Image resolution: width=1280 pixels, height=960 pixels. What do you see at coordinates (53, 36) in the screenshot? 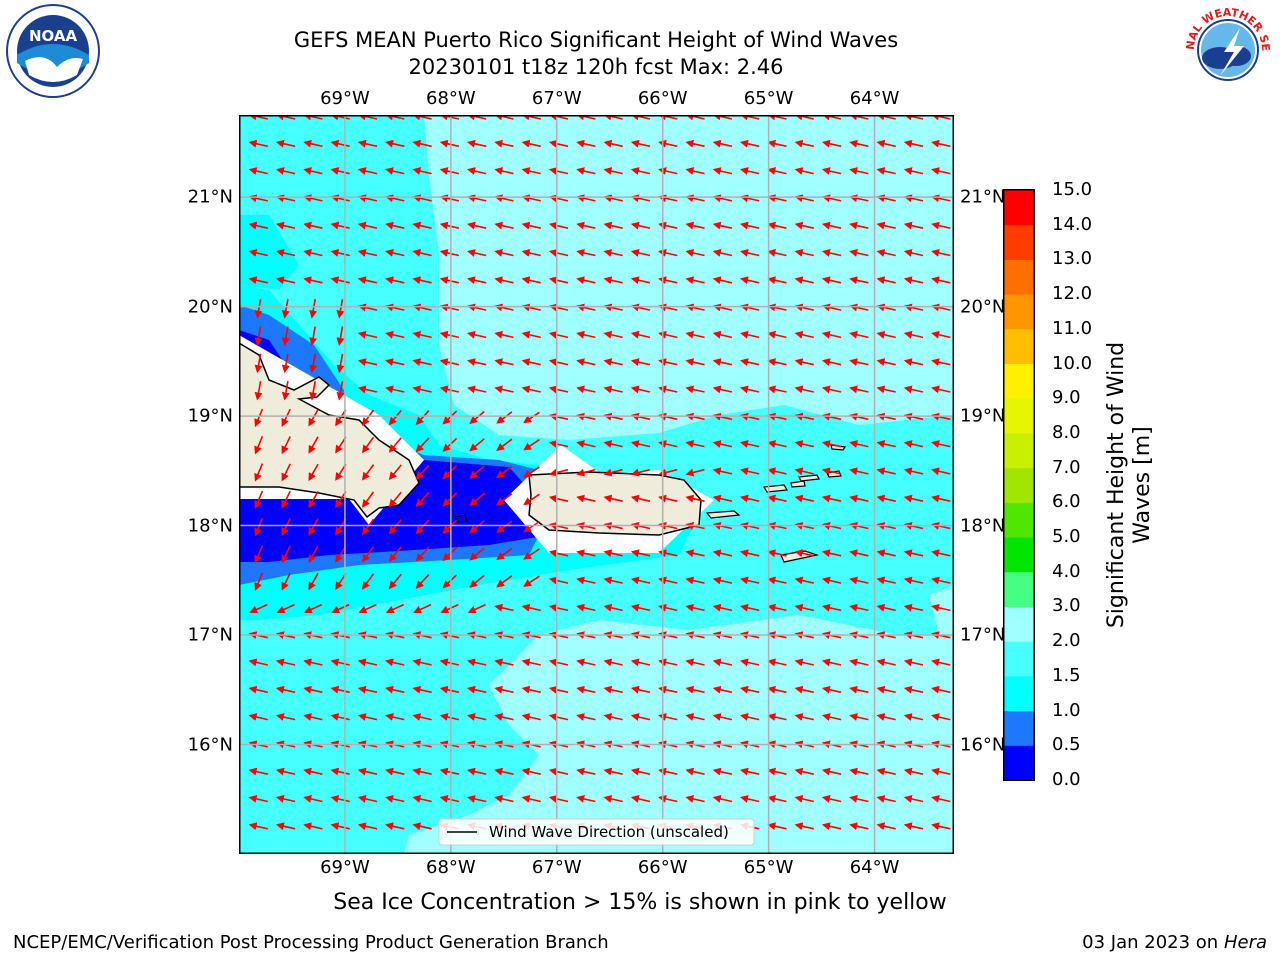
I see `noaa-logo-text: NOAA` at bounding box center [53, 36].